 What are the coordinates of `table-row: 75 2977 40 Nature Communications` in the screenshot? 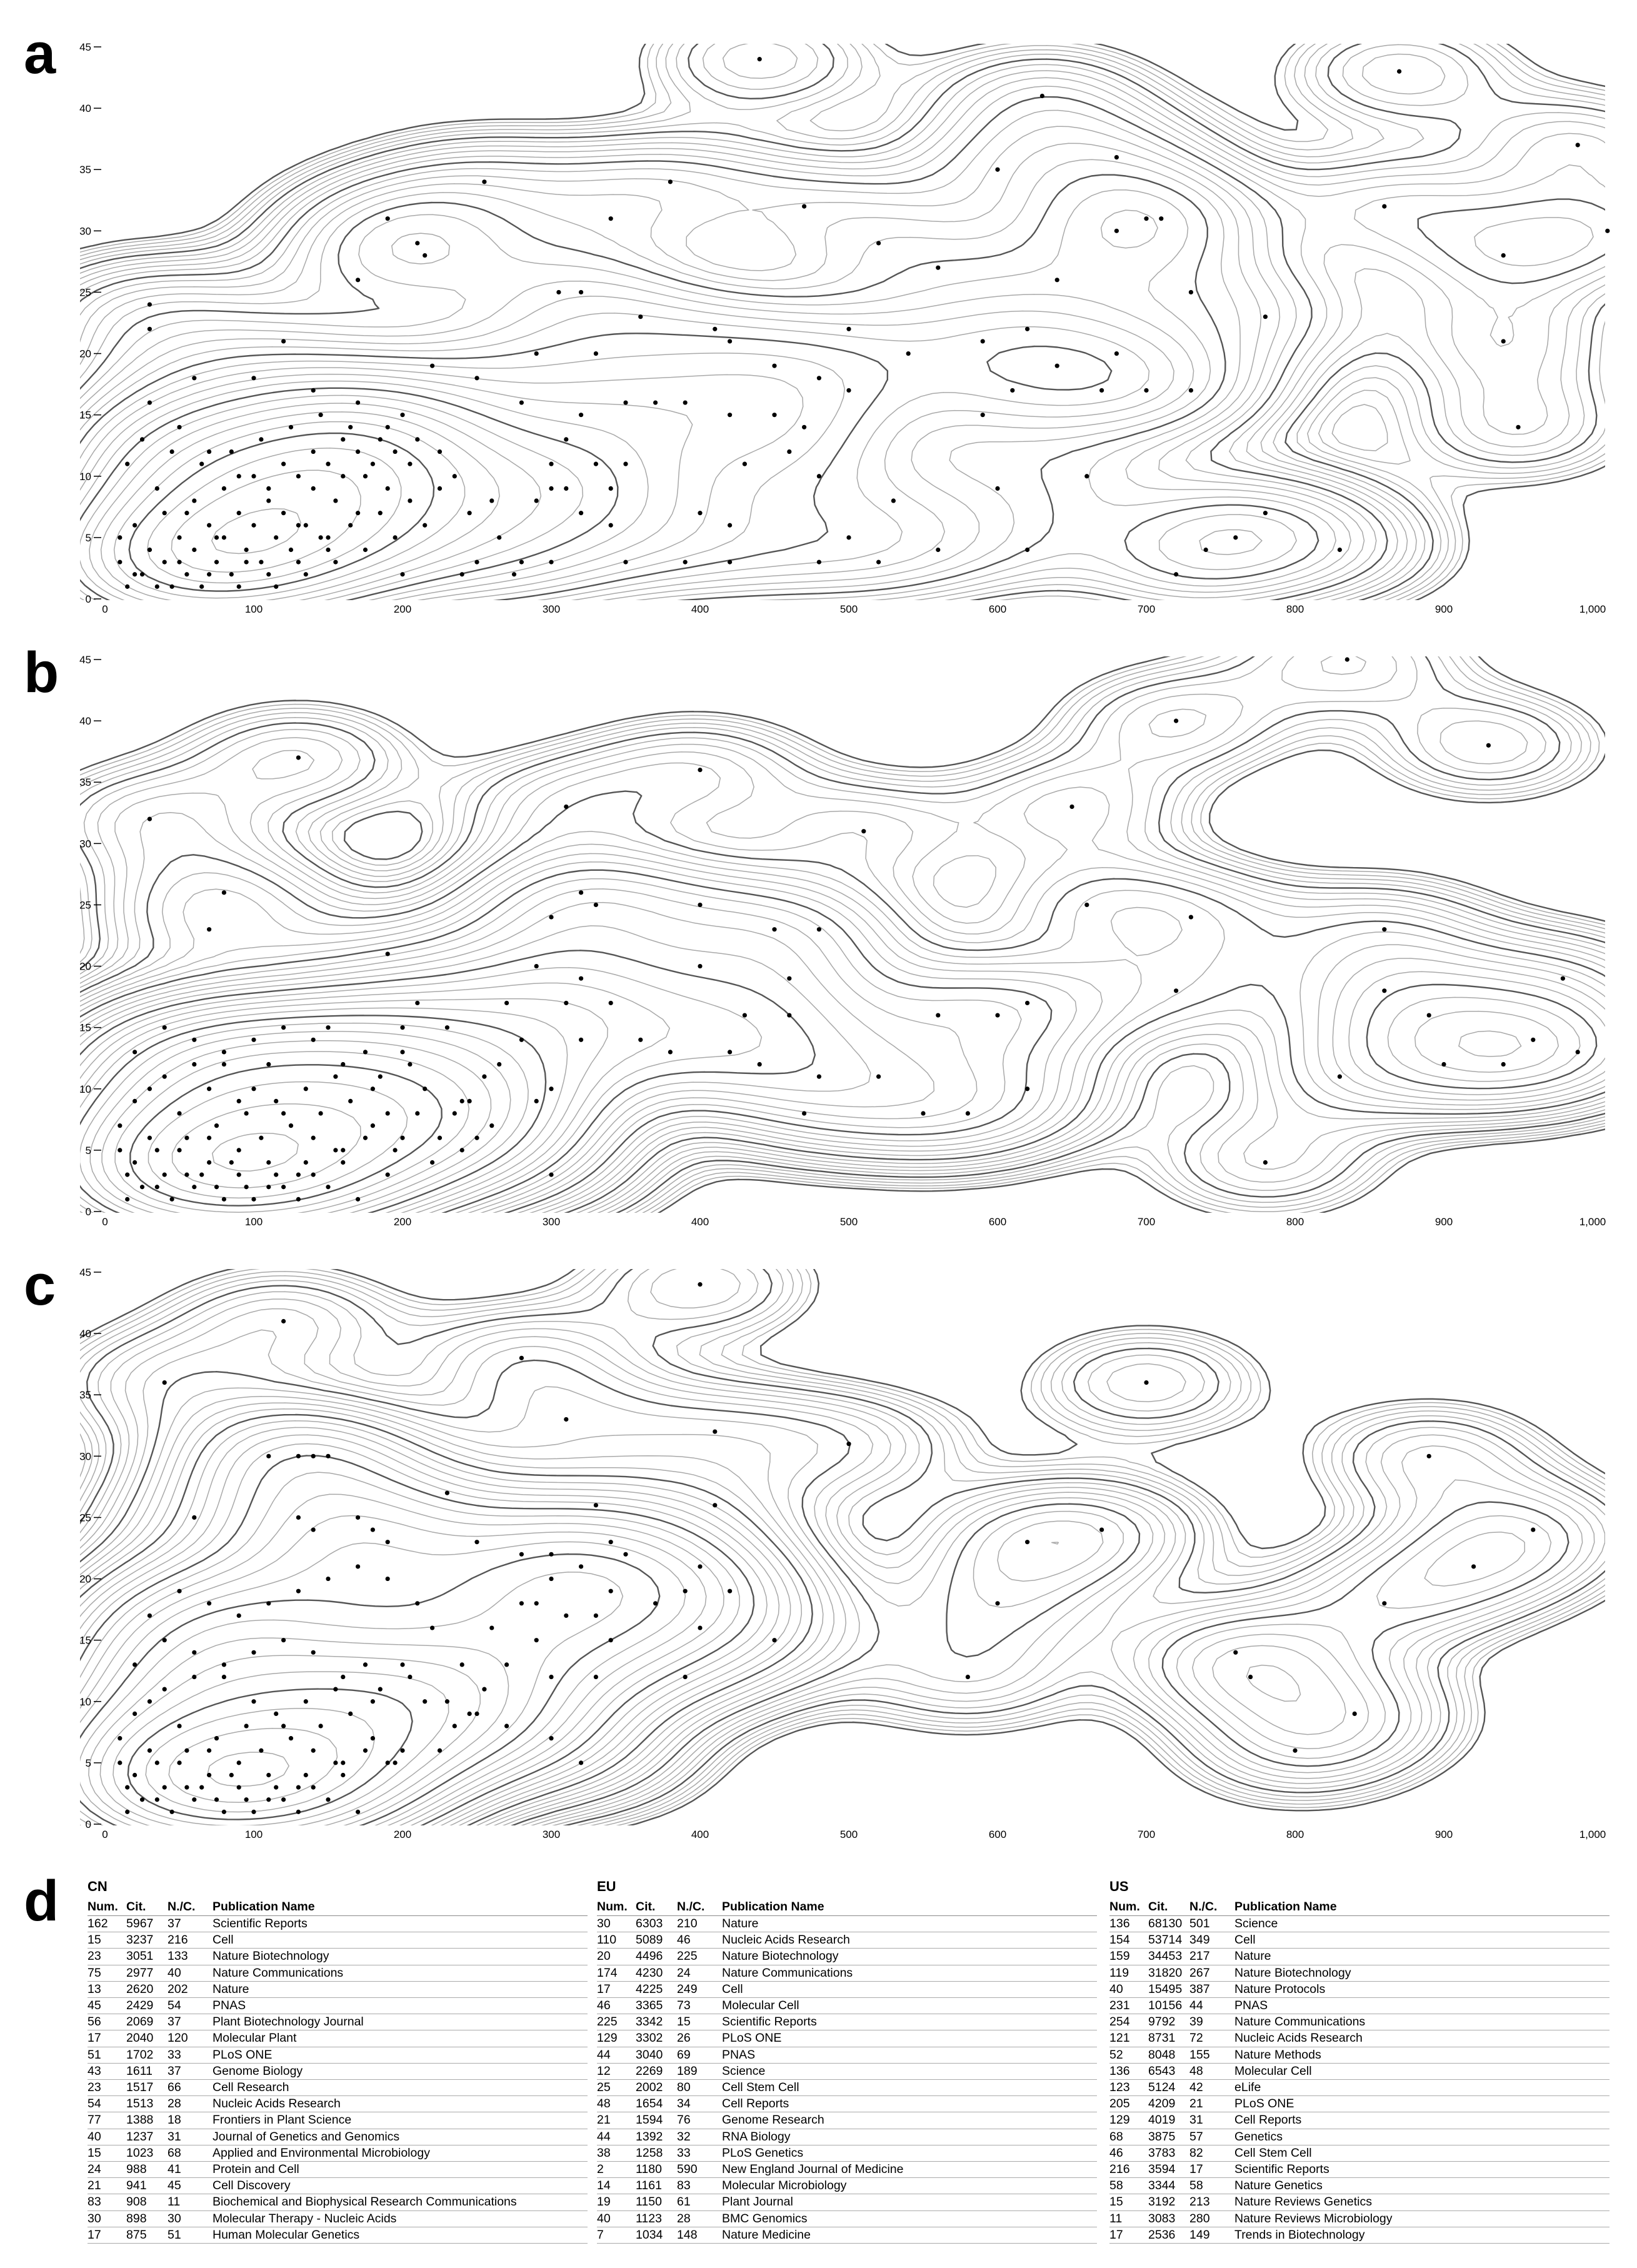 It's located at (338, 1973).